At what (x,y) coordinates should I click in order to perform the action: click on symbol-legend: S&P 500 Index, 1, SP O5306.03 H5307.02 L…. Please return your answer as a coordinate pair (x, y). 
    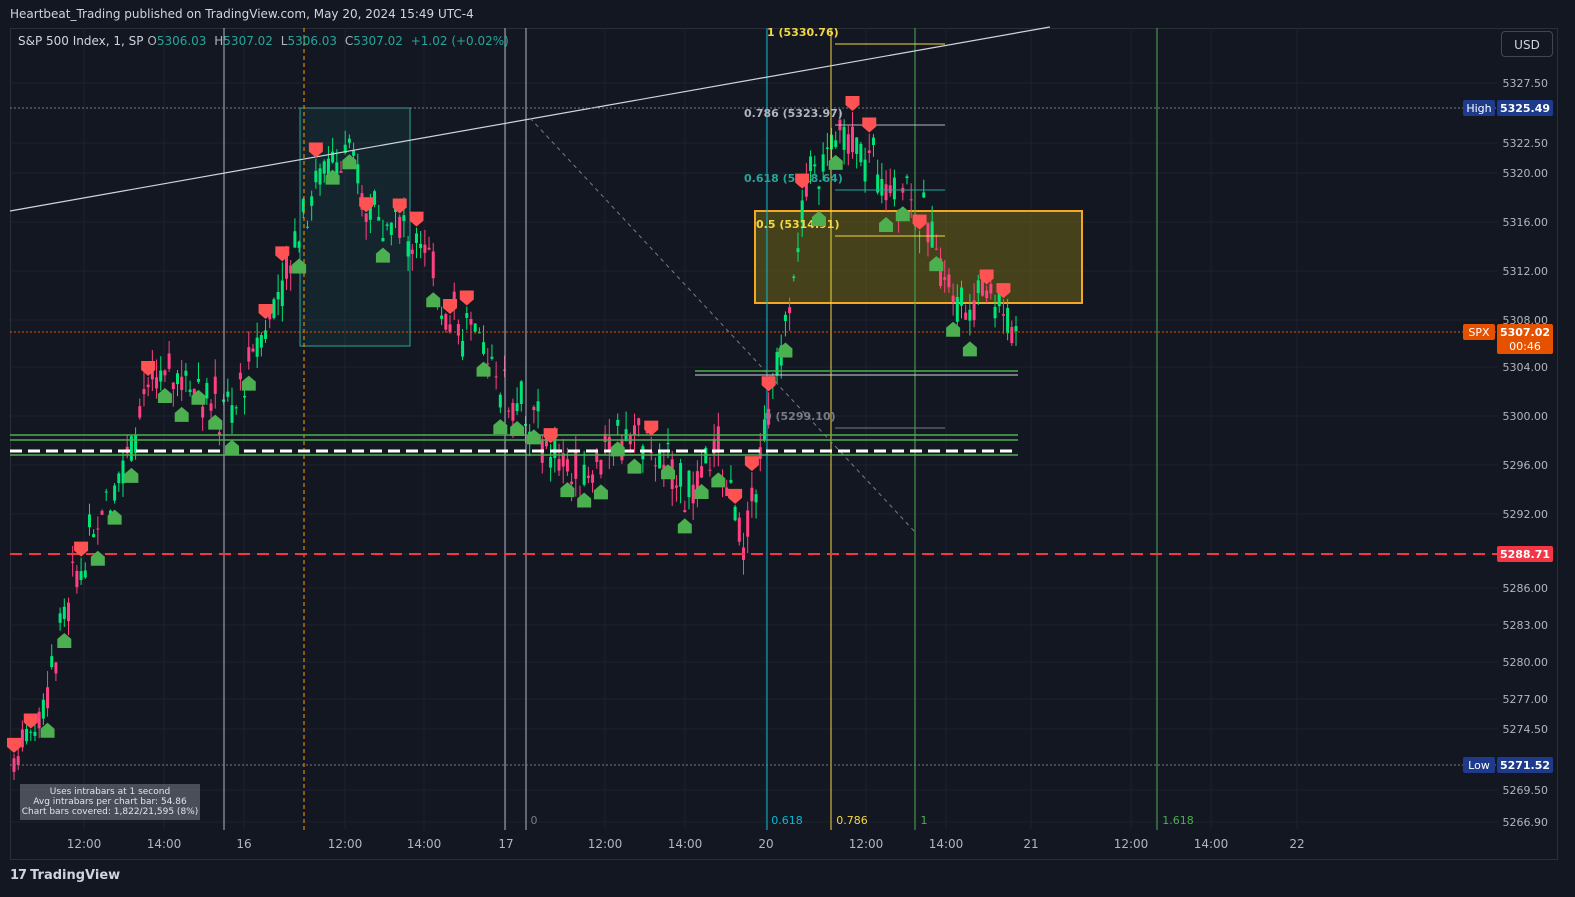
    Looking at the image, I should click on (265, 41).